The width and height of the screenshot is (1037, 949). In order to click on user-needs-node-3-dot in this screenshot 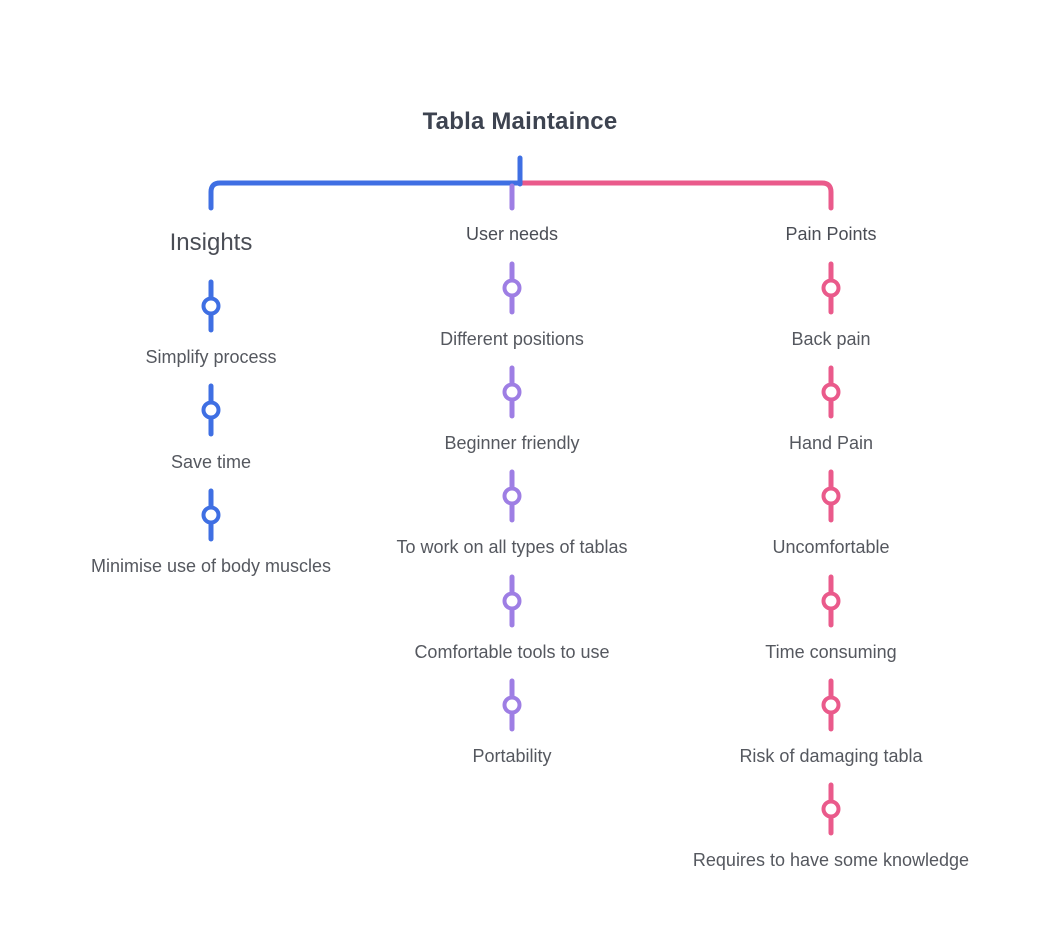, I will do `click(512, 496)`.